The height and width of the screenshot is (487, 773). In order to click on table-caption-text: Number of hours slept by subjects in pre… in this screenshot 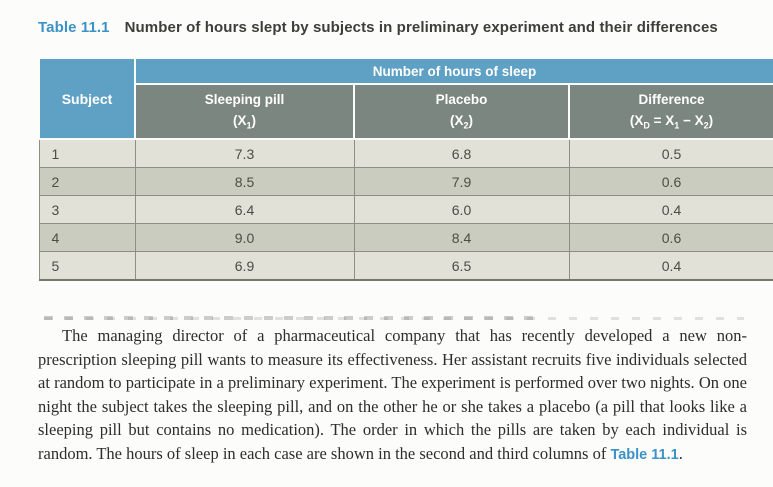, I will do `click(421, 27)`.